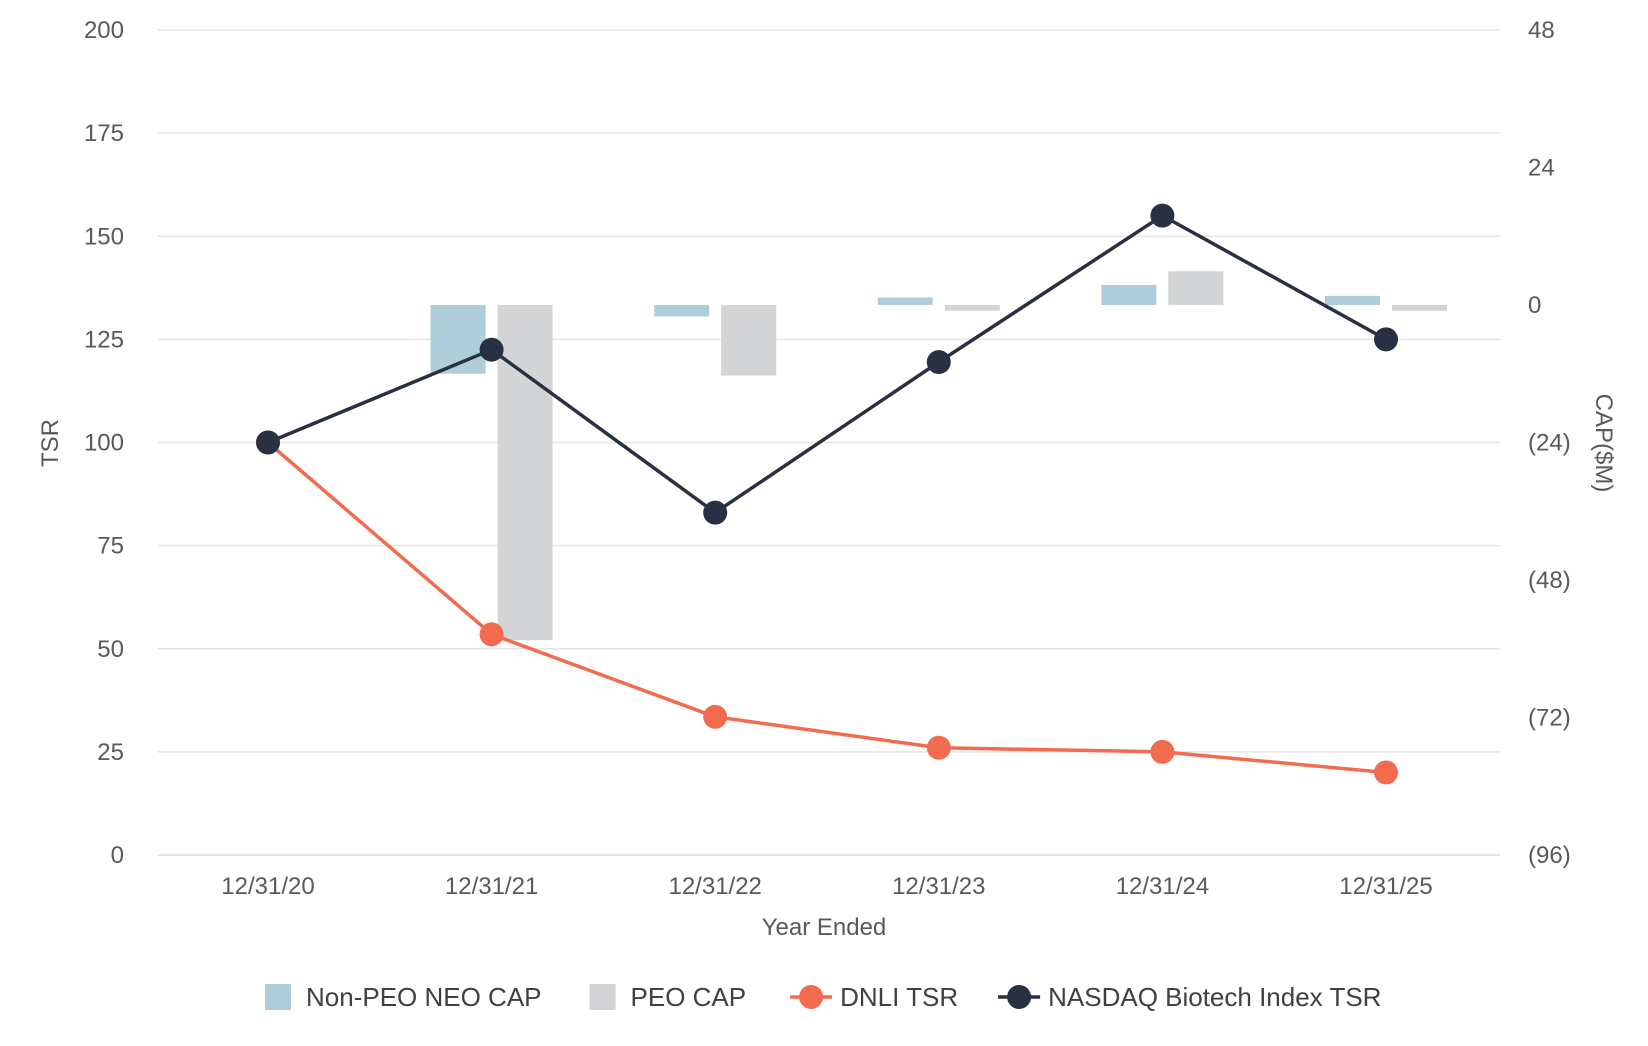 The height and width of the screenshot is (1046, 1648). Describe the element at coordinates (424, 997) in the screenshot. I see `legend-label: Non-PEO NEO CAP` at that location.